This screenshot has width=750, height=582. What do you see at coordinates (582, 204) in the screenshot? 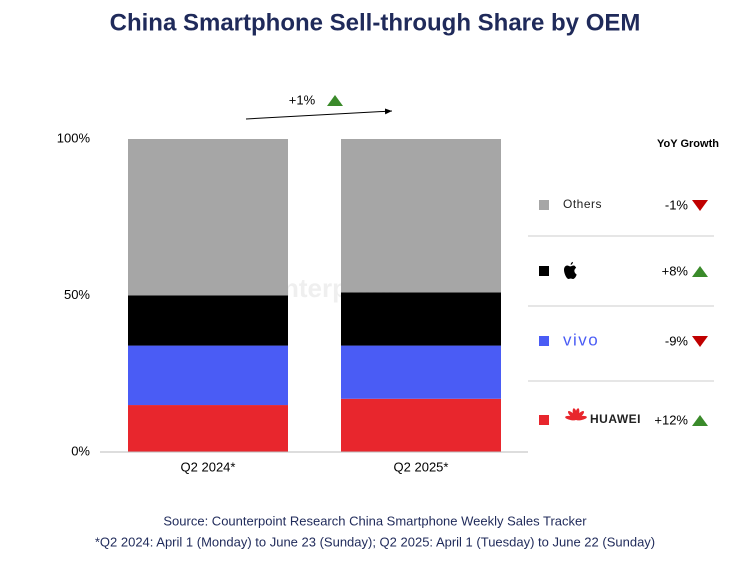
I see `legend-label: Others` at bounding box center [582, 204].